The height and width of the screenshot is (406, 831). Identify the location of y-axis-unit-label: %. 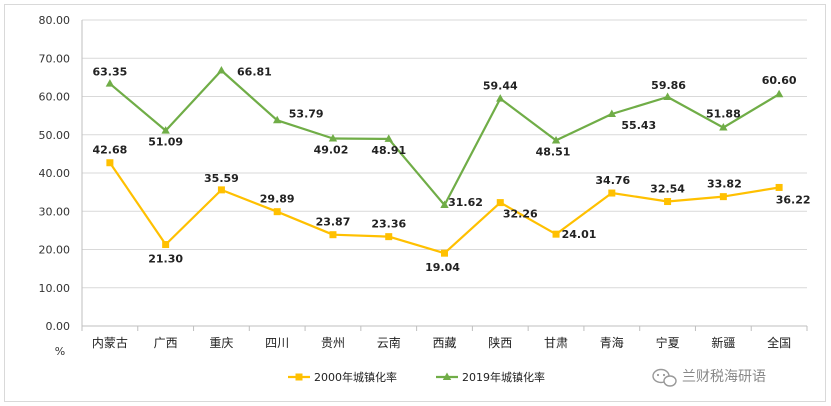
(60, 351).